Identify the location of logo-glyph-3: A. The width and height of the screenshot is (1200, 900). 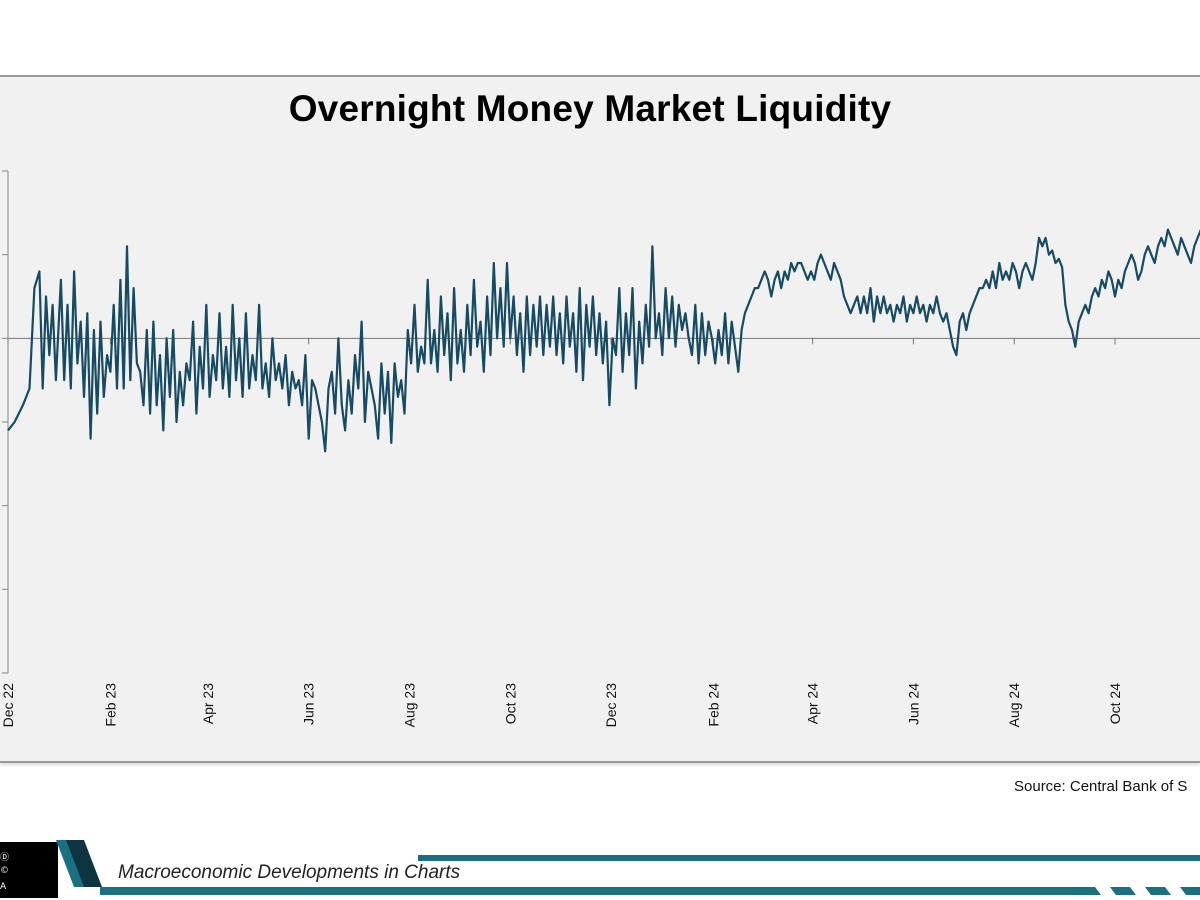
(3, 887).